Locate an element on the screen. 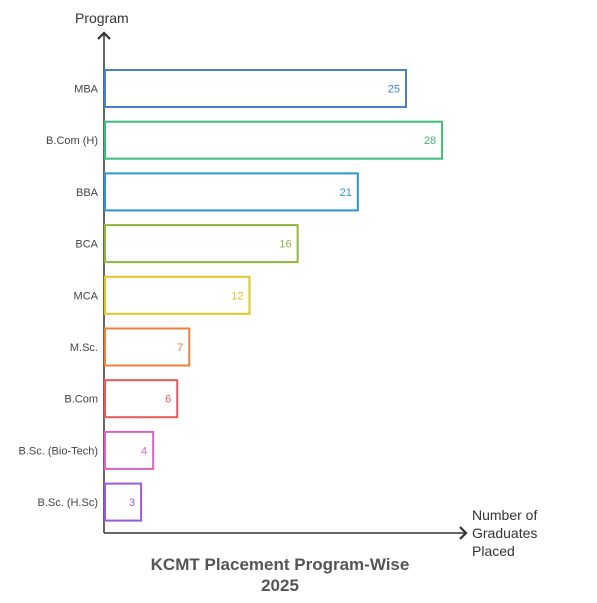 This screenshot has height=603, width=597. x-axis-title-line-2: Graduates is located at coordinates (504, 533).